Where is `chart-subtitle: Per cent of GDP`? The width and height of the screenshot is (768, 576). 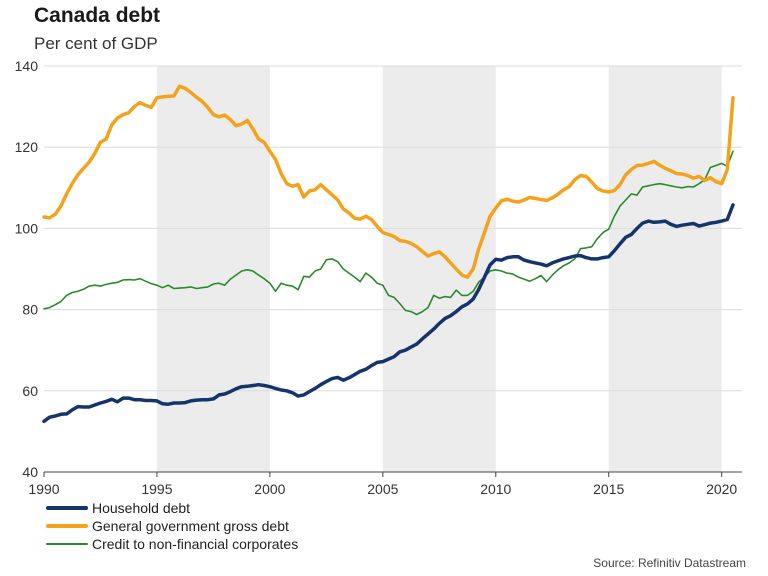
chart-subtitle: Per cent of GDP is located at coordinates (96, 43).